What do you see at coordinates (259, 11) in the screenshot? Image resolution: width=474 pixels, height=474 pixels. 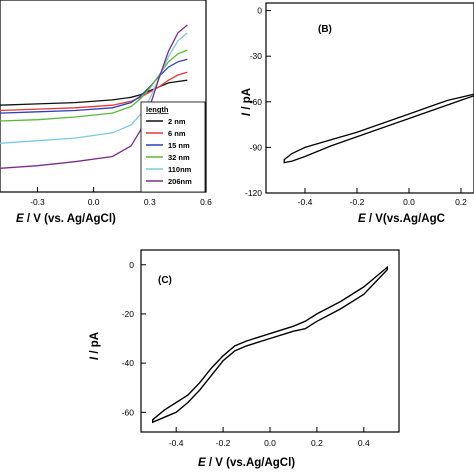 I see `panel-b-y-tick-label-0: 0` at bounding box center [259, 11].